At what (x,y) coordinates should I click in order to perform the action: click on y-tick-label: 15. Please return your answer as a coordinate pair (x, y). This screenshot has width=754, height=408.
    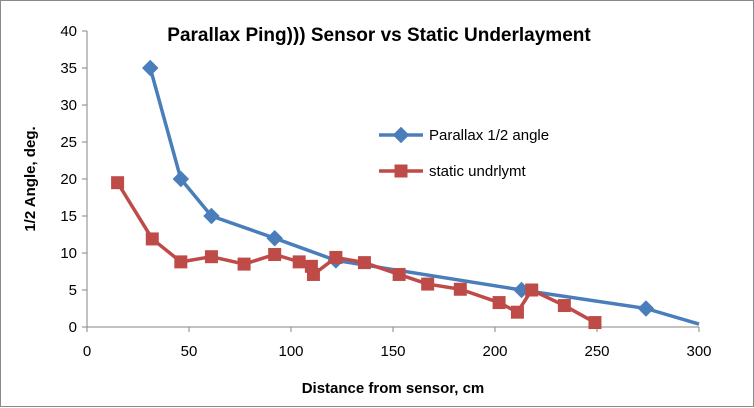
    Looking at the image, I should click on (68, 216).